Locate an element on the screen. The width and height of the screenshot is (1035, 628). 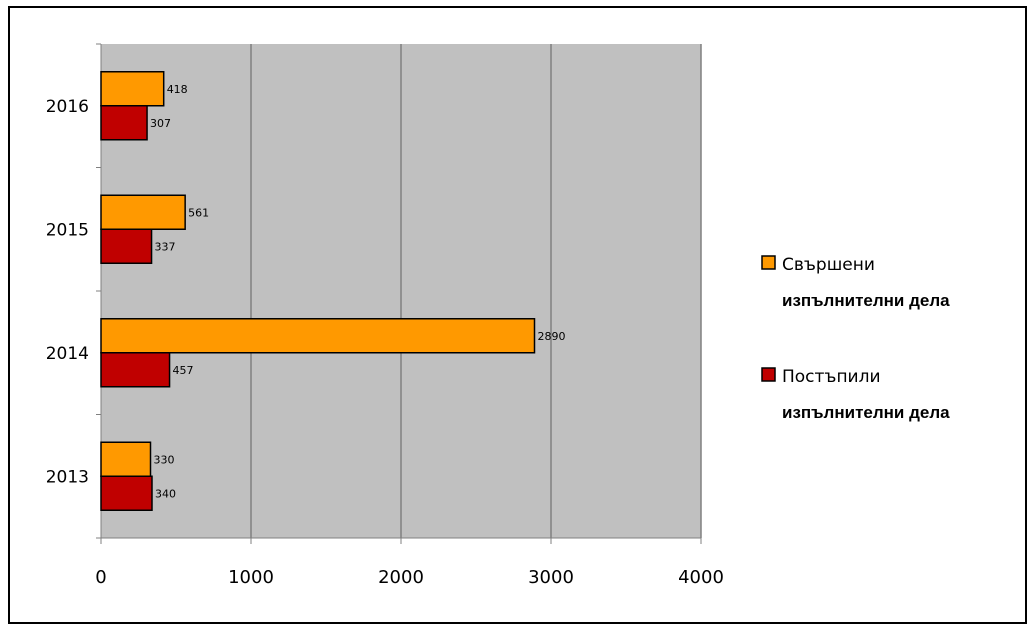
category-label: 2014 is located at coordinates (67, 354).